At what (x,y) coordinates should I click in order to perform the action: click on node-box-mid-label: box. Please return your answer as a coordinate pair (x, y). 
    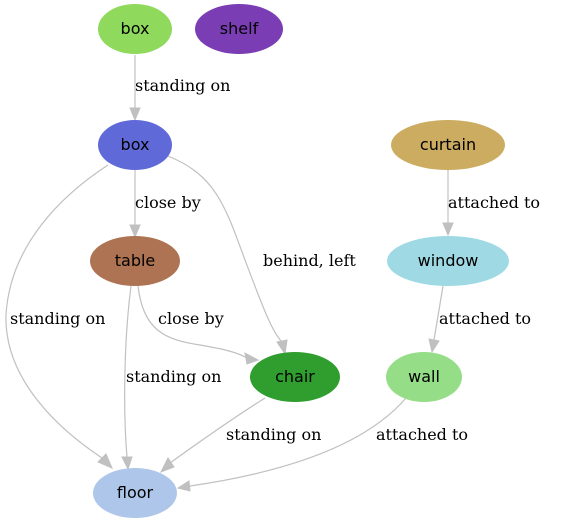
    Looking at the image, I should click on (135, 144).